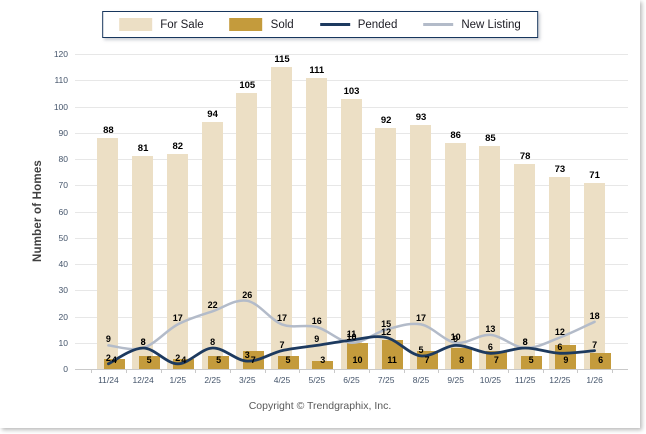  Describe the element at coordinates (60, 106) in the screenshot. I see `y-tick-label: 100` at that location.